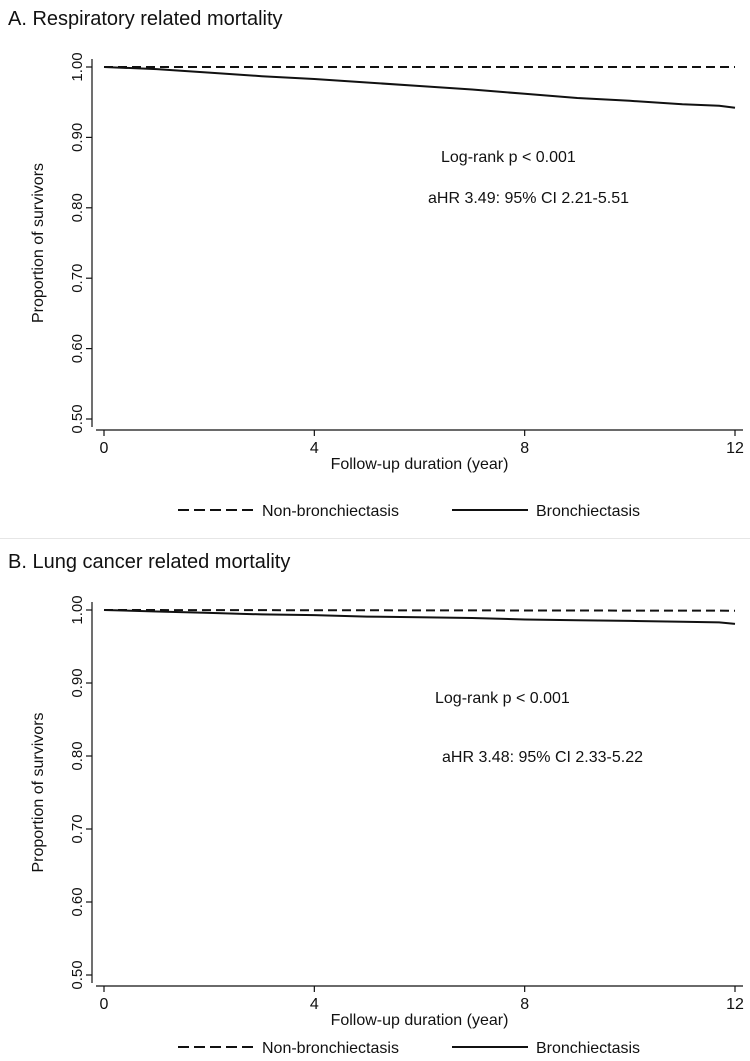 This screenshot has height=1061, width=750. What do you see at coordinates (149, 562) in the screenshot?
I see `chart-title: B. Lung cancer related mortality` at bounding box center [149, 562].